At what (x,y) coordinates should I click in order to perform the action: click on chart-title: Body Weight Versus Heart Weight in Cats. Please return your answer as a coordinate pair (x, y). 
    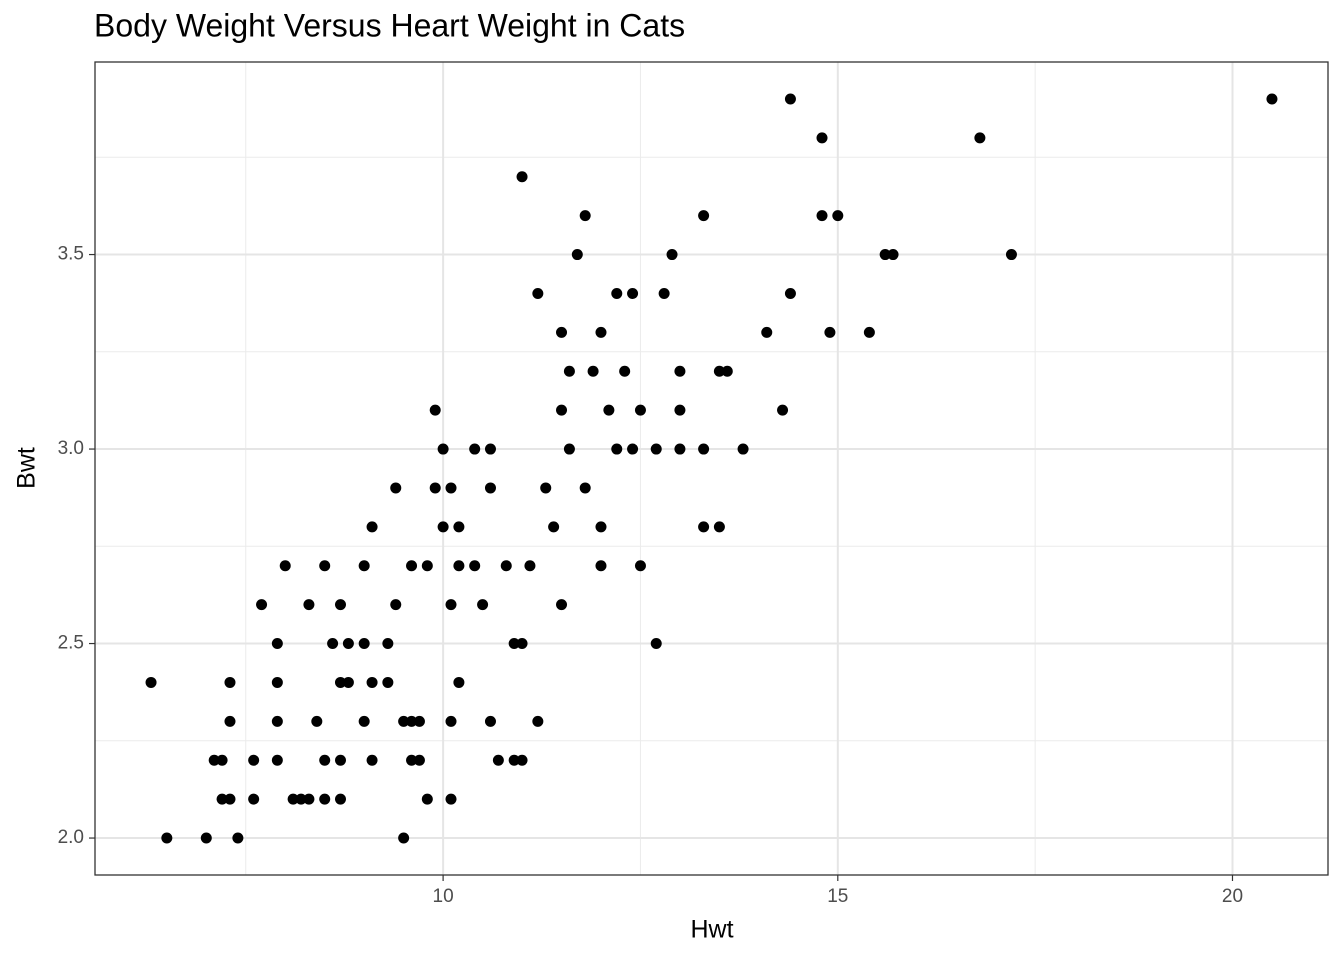
    Looking at the image, I should click on (389, 25).